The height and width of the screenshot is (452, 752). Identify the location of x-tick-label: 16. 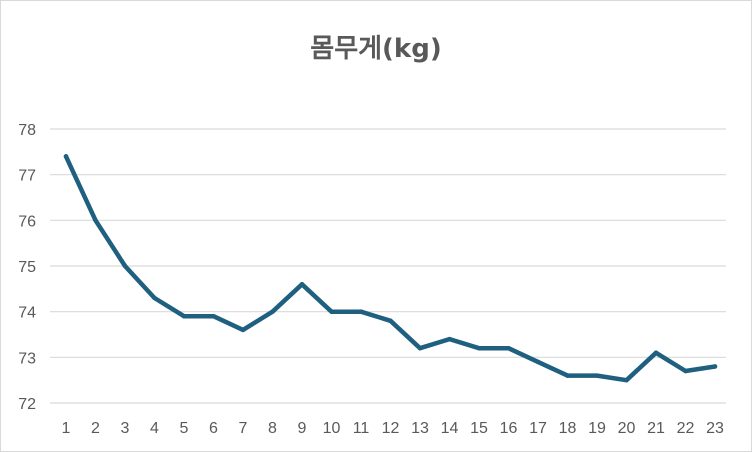
(509, 428).